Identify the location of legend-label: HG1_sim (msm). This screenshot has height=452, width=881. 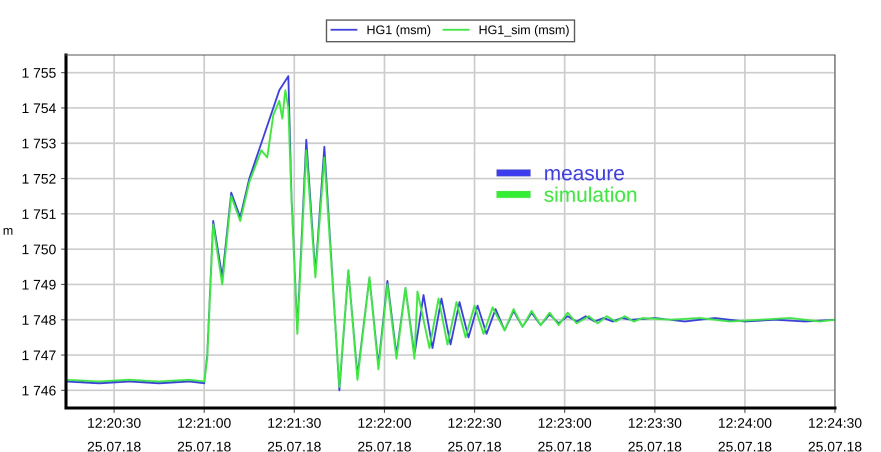
(524, 31).